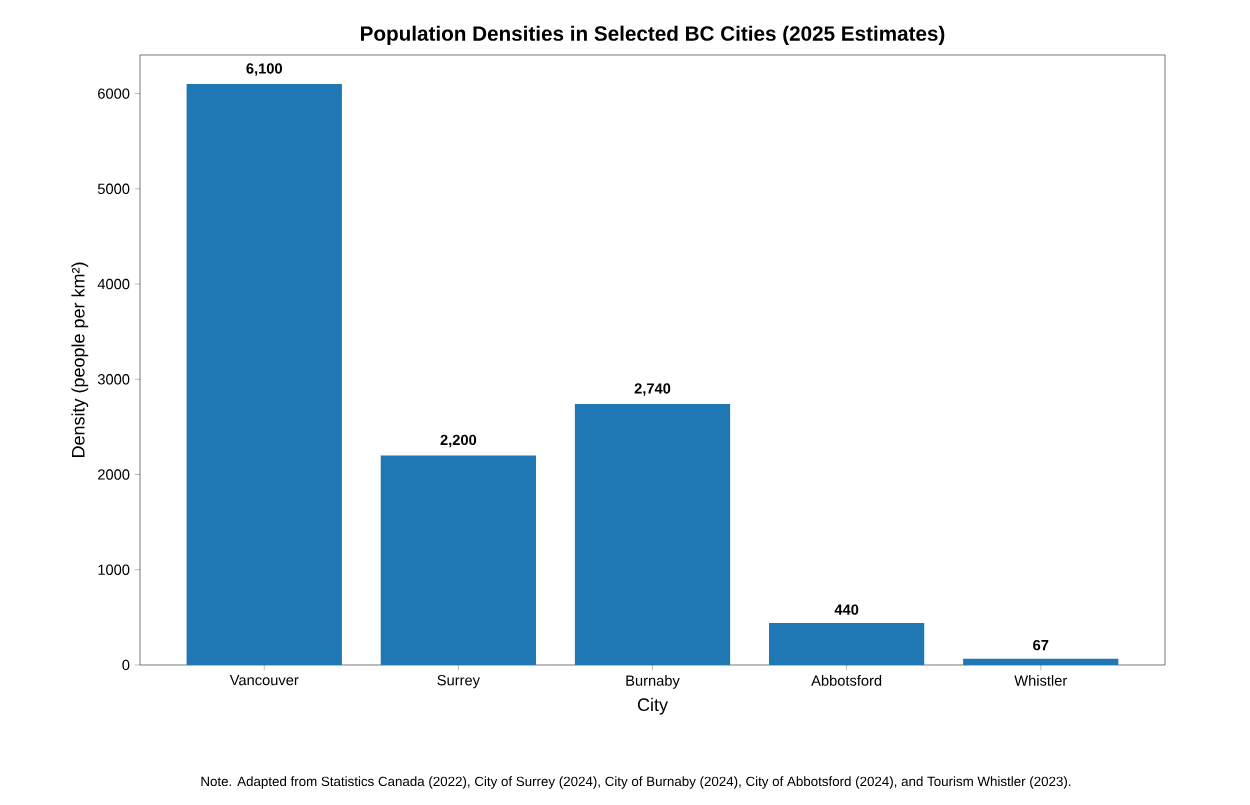  Describe the element at coordinates (652, 706) in the screenshot. I see `x-axis-title: City` at that location.